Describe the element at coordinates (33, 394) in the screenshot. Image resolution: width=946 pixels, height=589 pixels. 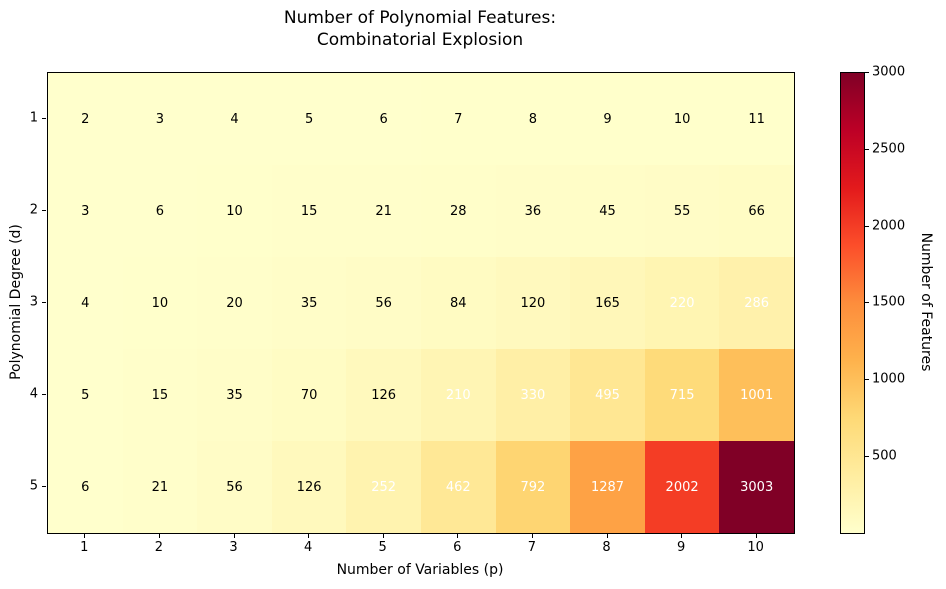
I see `y-tick-label: 4` at that location.